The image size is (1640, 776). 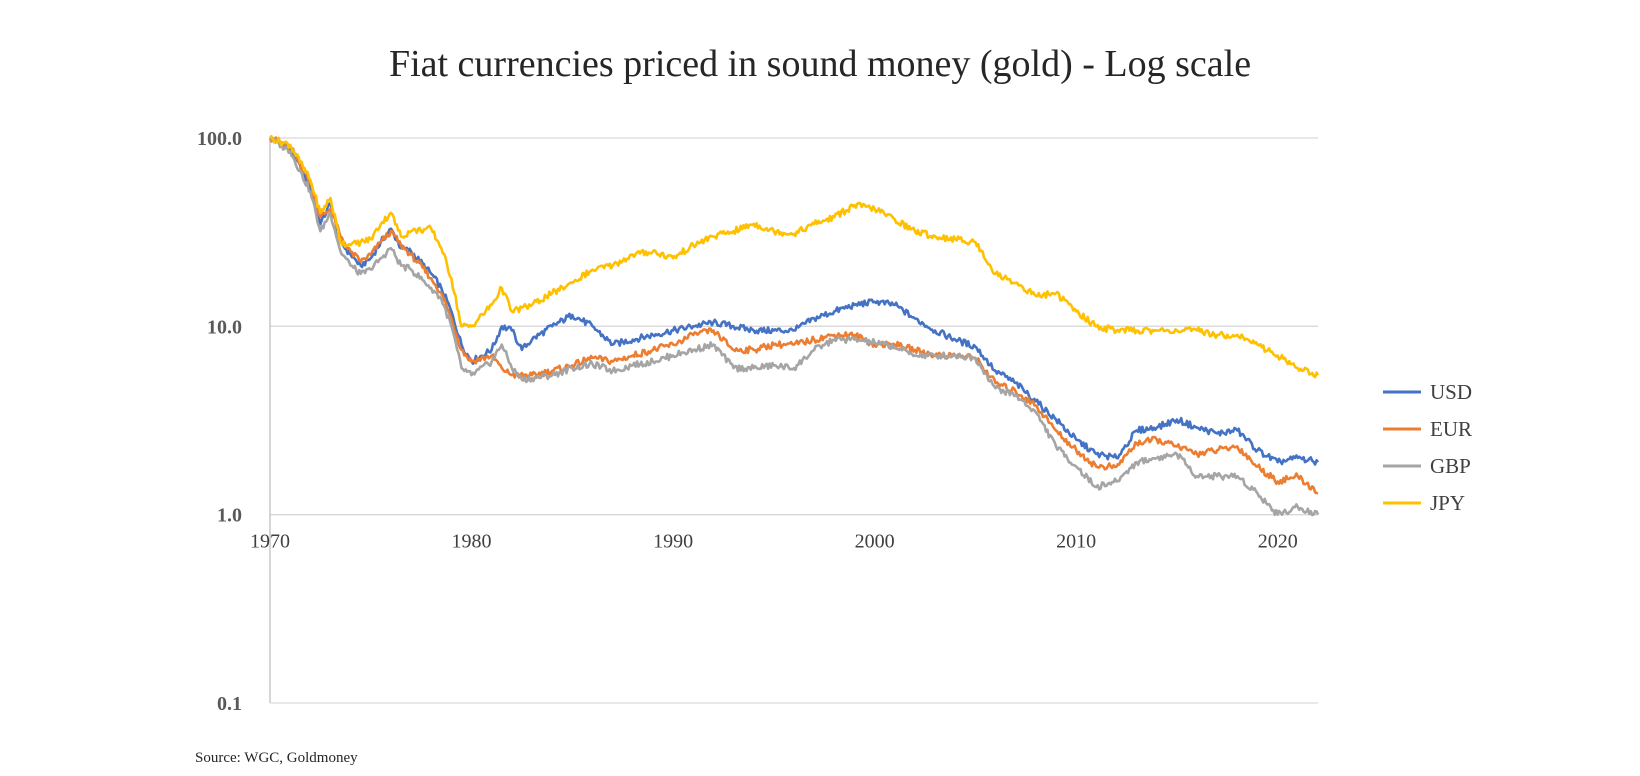 What do you see at coordinates (673, 542) in the screenshot?
I see `x-tick-label: 1990` at bounding box center [673, 542].